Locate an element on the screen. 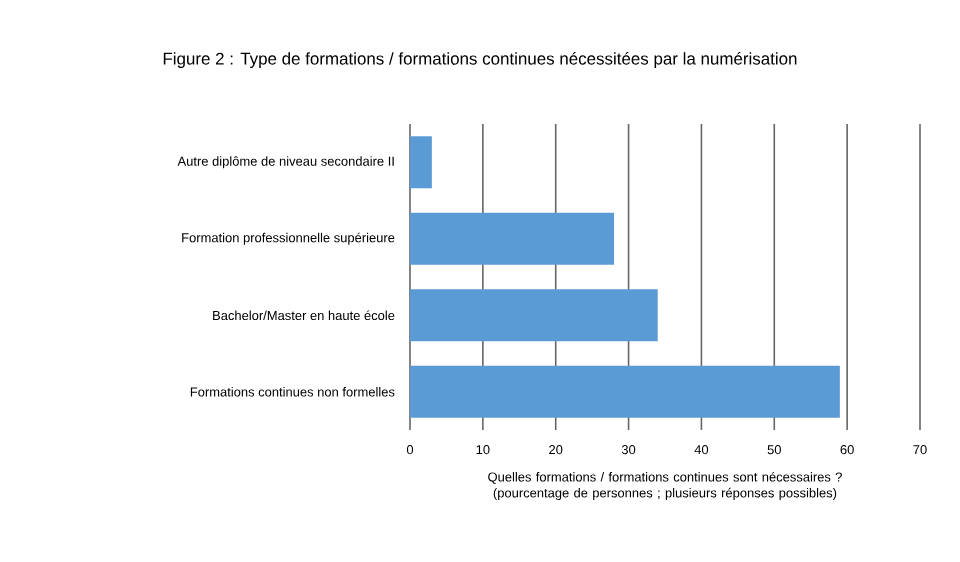 The image size is (960, 562). chart-title: Figure 2 : Type de formations / formations continues nécessitées par la numérisation is located at coordinates (480, 60).